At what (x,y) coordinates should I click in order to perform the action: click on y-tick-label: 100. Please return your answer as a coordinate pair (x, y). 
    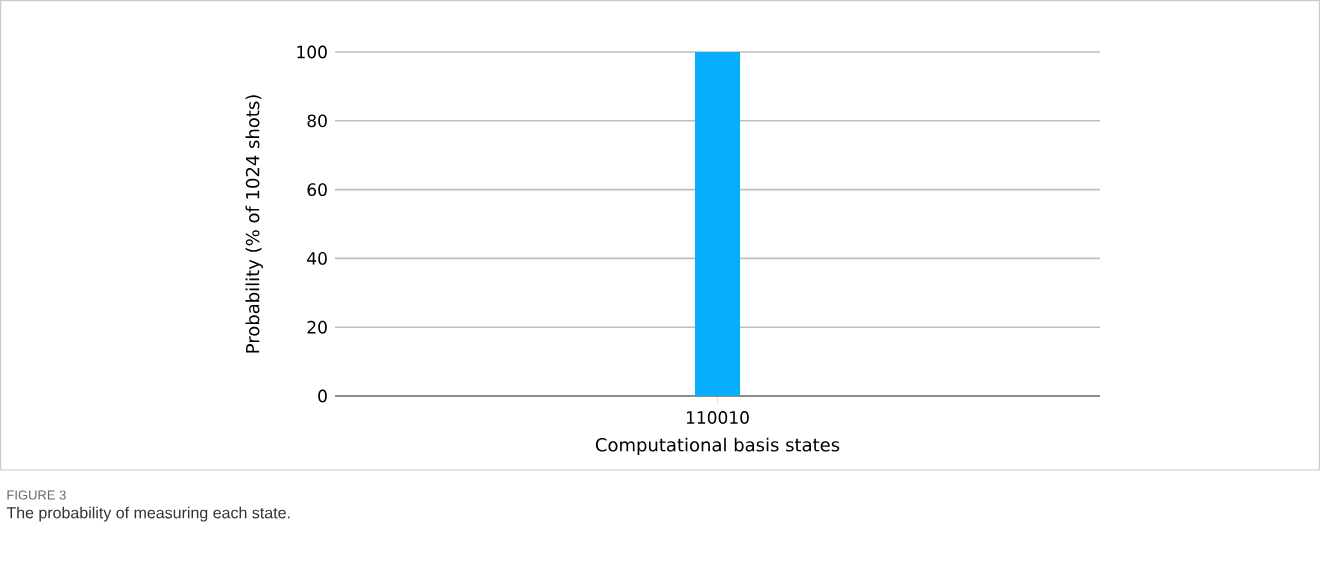
    Looking at the image, I should click on (312, 52).